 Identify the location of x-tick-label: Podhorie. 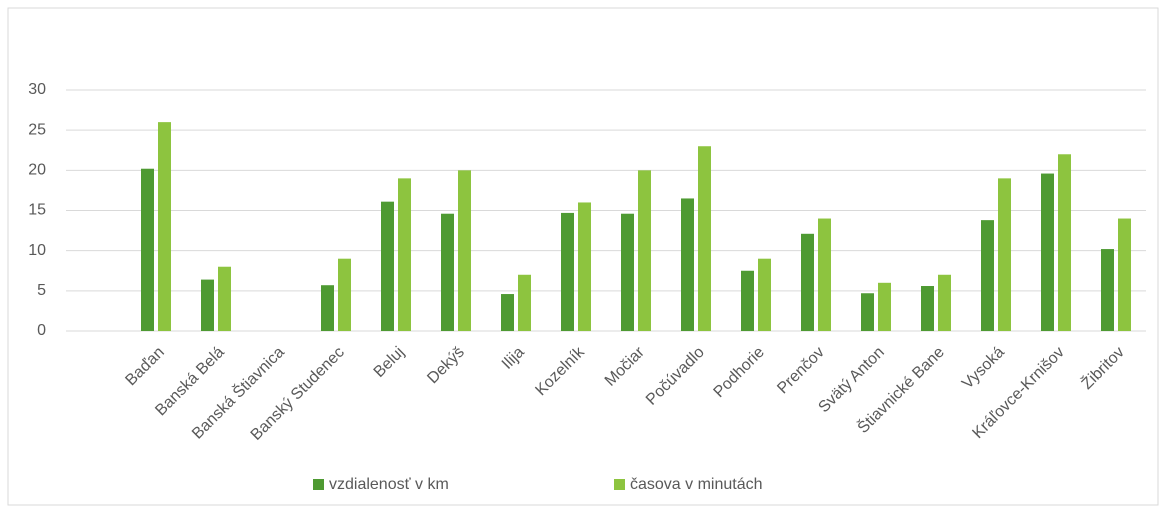
(739, 372).